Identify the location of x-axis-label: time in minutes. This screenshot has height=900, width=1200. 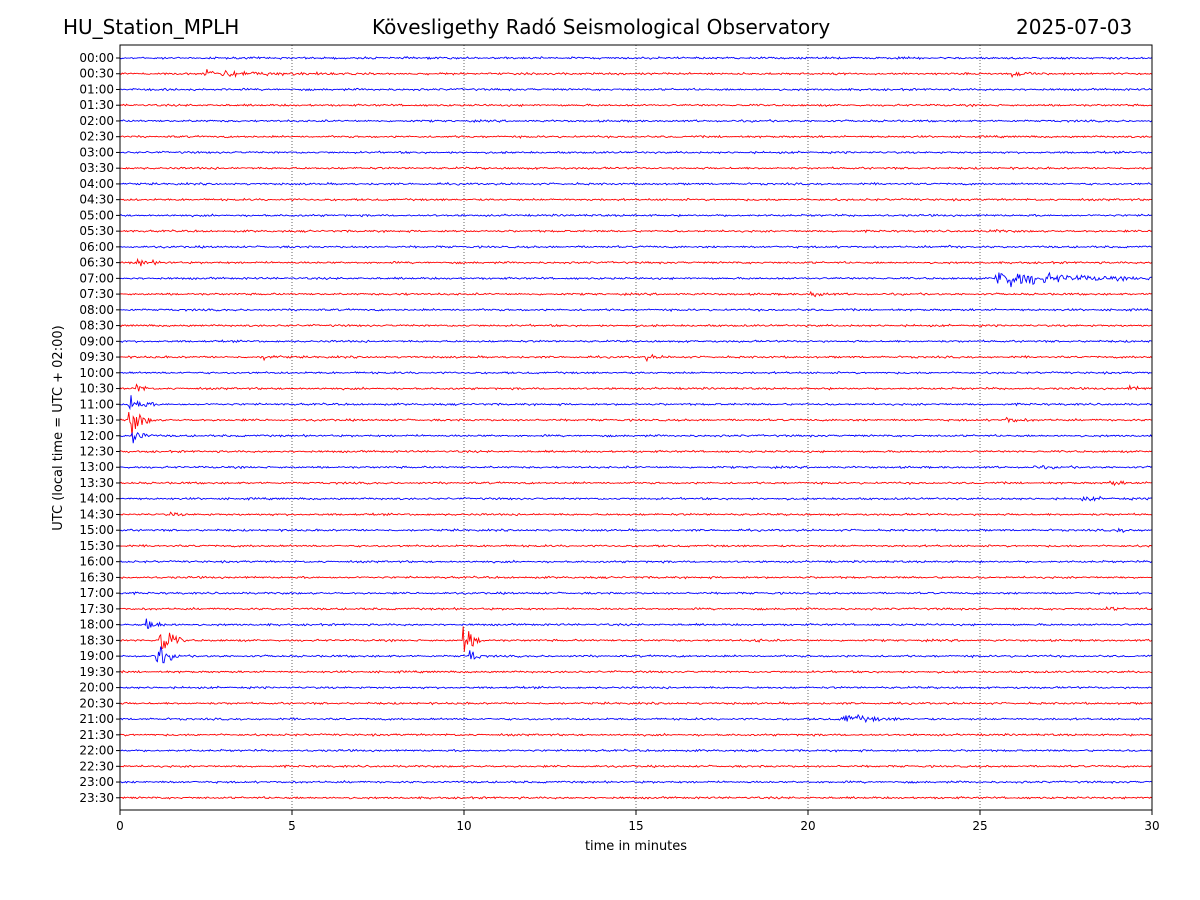
(636, 846).